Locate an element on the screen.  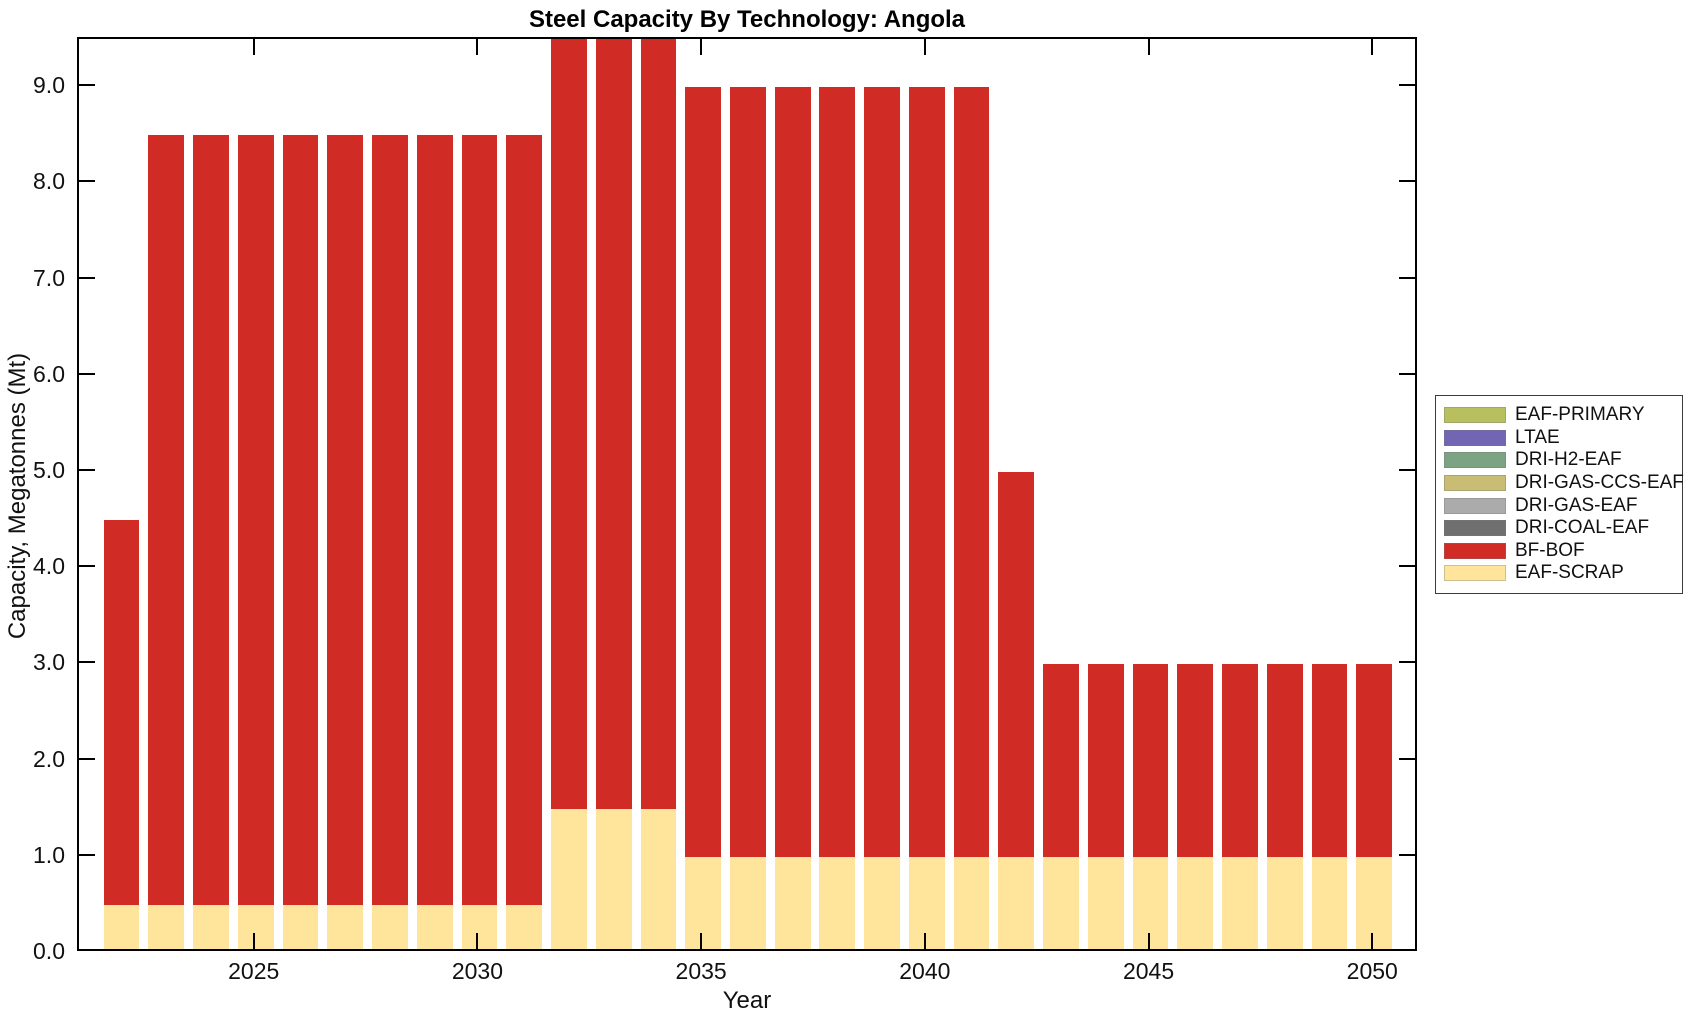
bar-segment-bf-bof-2040 is located at coordinates (926, 472).